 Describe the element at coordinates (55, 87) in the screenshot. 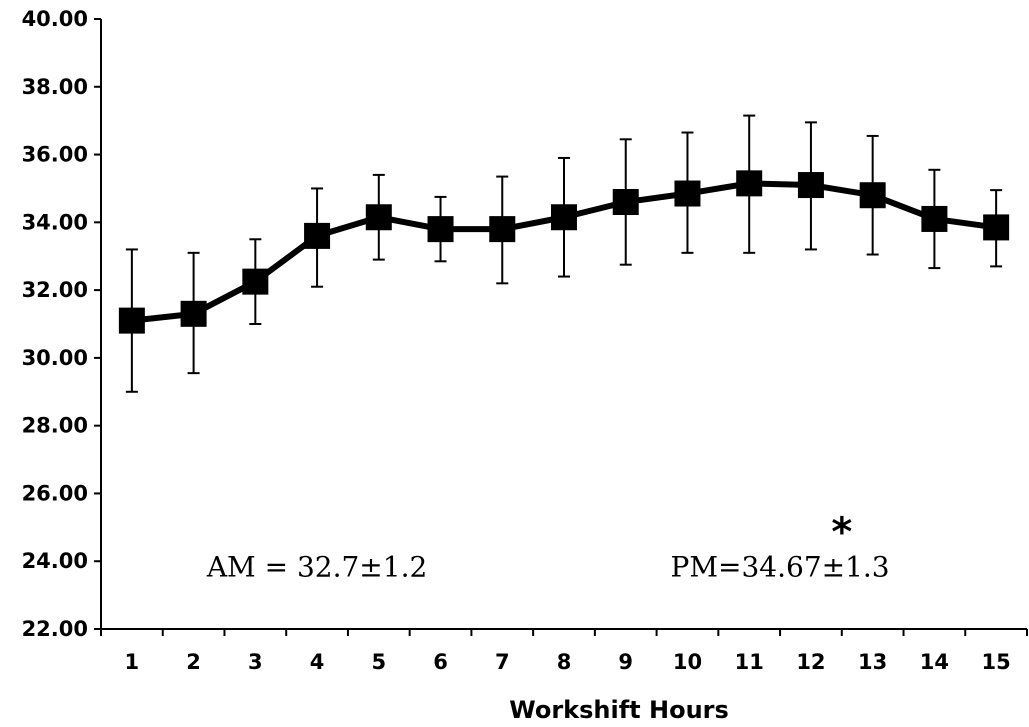

I see `y-tick-label: 38.00` at that location.